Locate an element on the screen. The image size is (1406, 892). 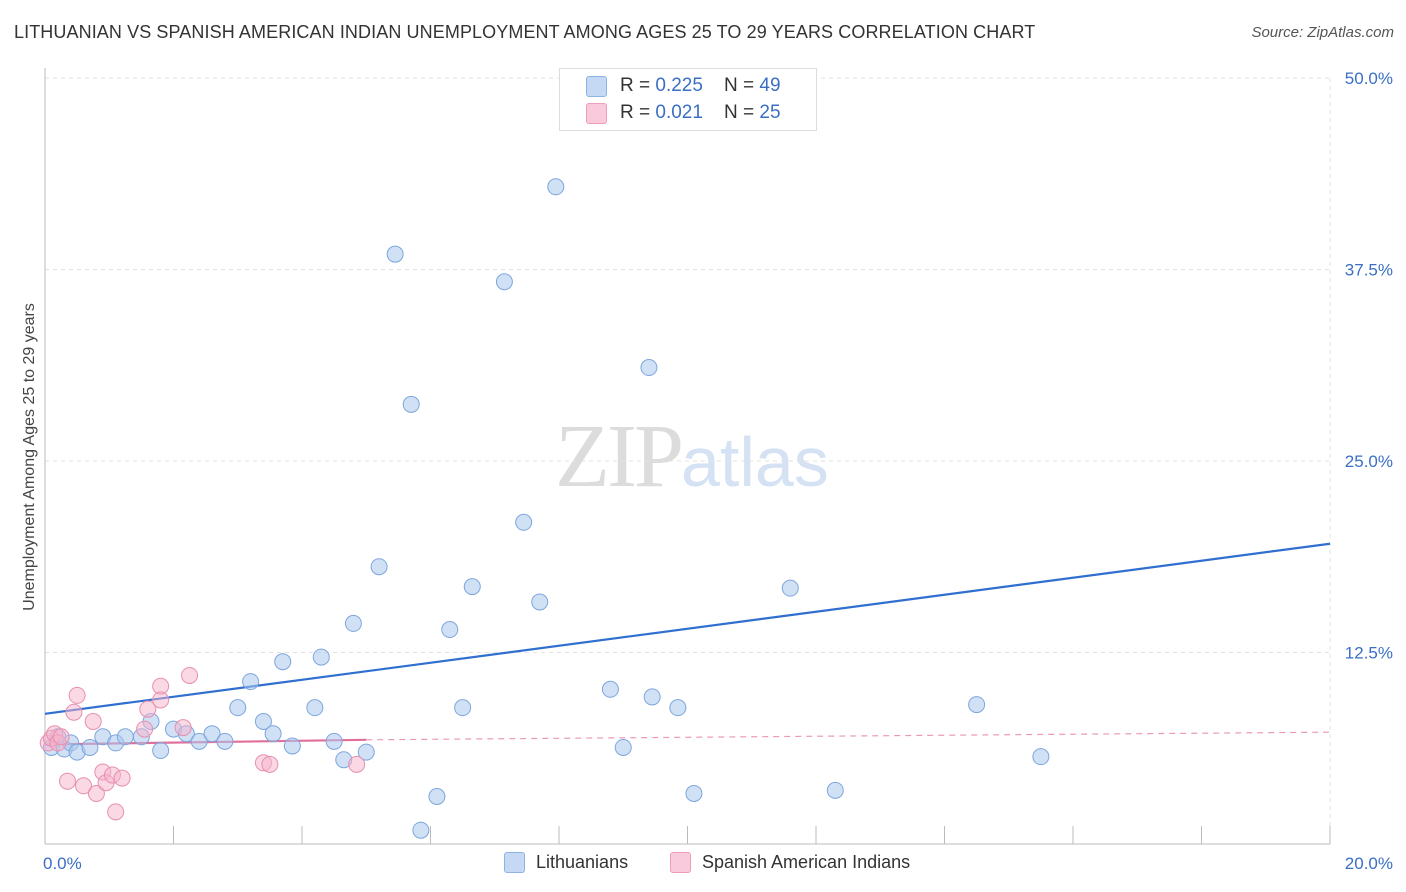
legend-item-lithuanians: Lithuanians is located at coordinates (566, 862).